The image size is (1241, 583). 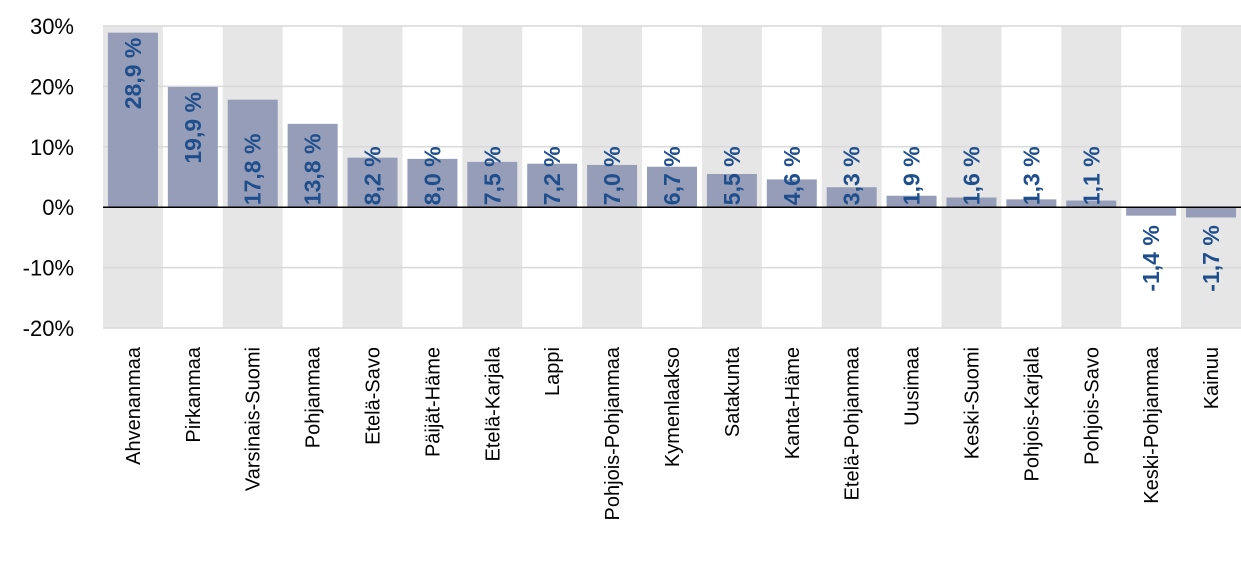 I want to click on data-label: 19,9 %, so click(x=193, y=128).